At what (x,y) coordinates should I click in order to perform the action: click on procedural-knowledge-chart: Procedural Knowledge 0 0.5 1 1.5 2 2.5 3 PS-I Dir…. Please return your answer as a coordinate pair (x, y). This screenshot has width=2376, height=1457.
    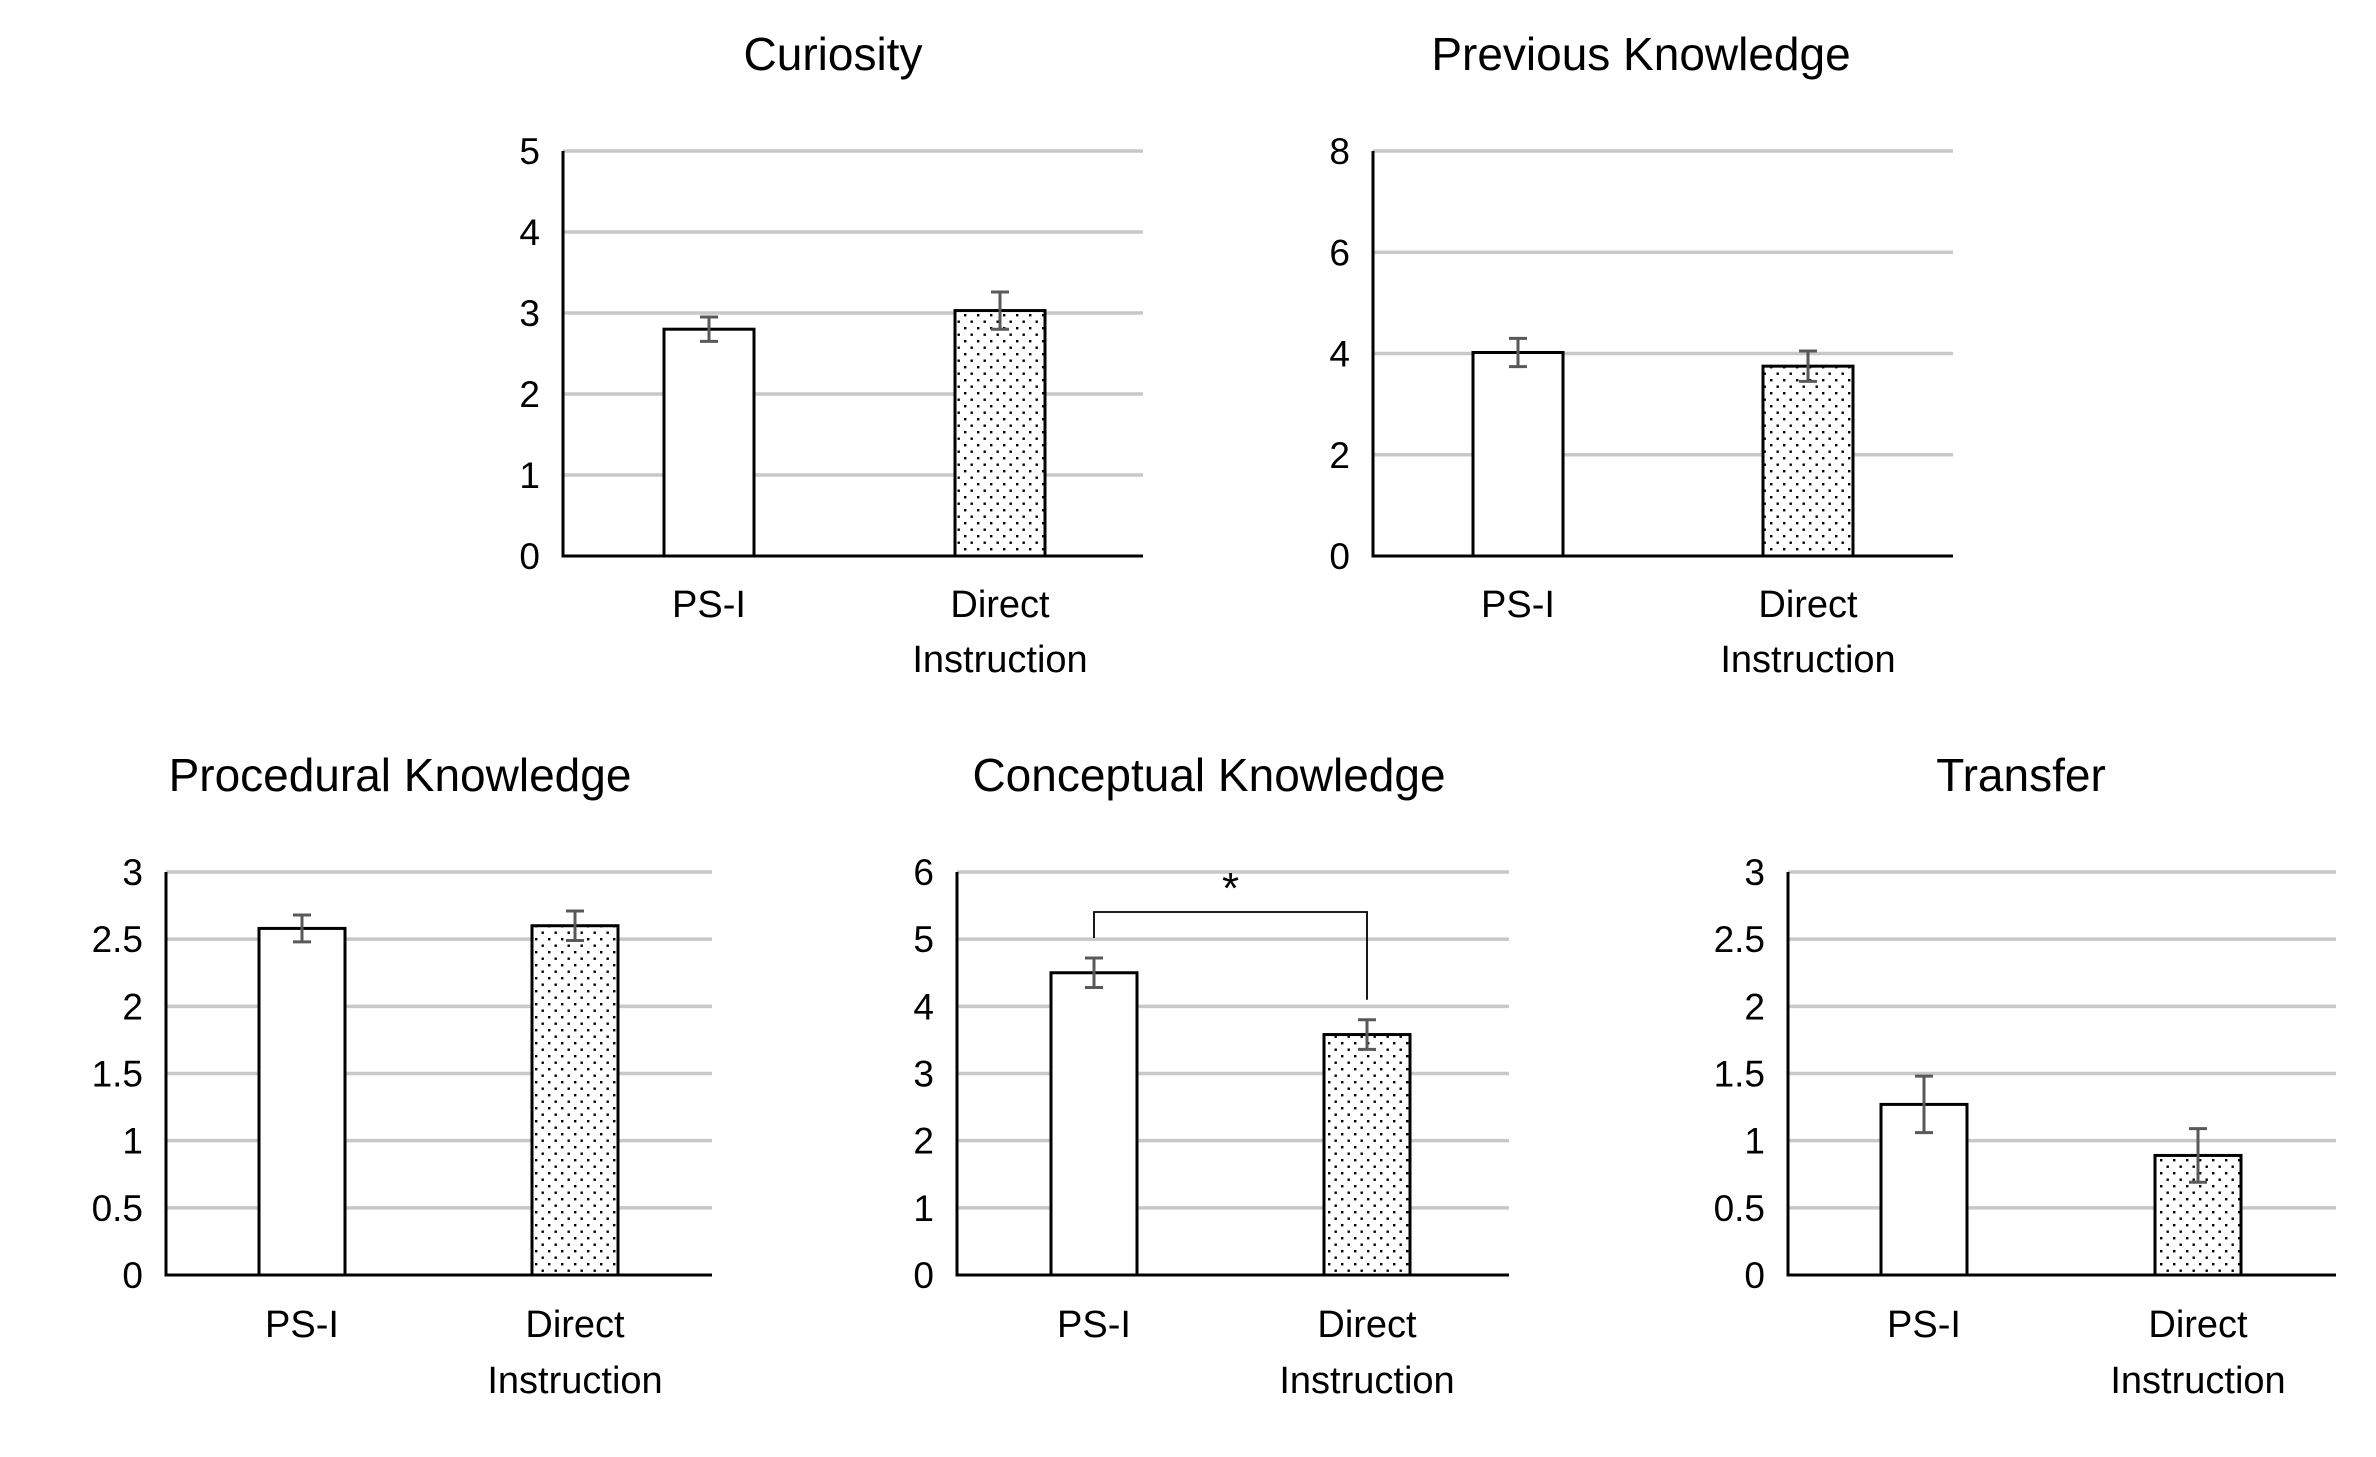
    Looking at the image, I should click on (402, 1075).